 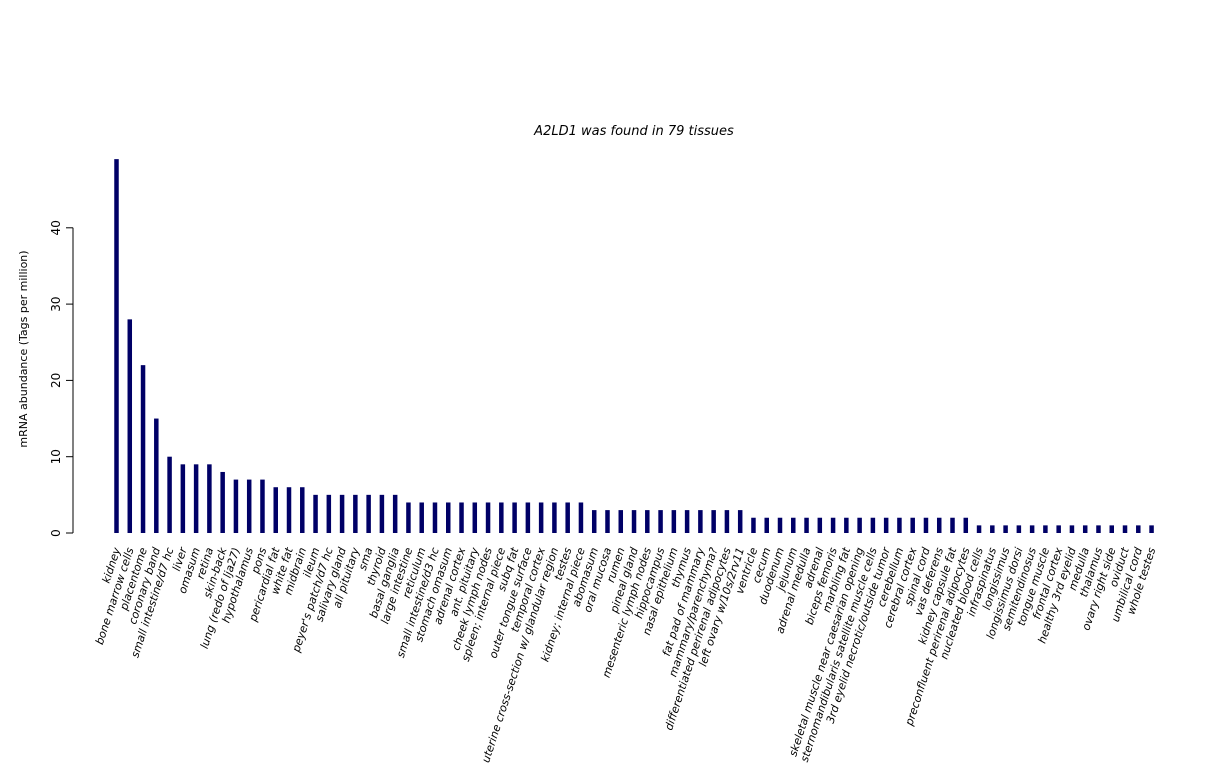 I want to click on y-axis-label: mRNA abundance (Tags per million), so click(x=23, y=348).